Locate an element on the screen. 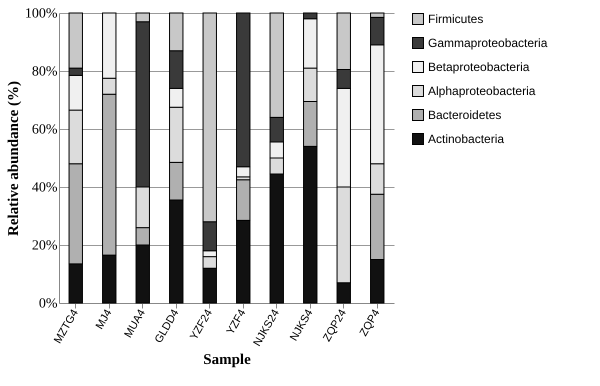 Image resolution: width=600 pixels, height=386 pixels. legend-label: Bacteroidetes is located at coordinates (465, 115).